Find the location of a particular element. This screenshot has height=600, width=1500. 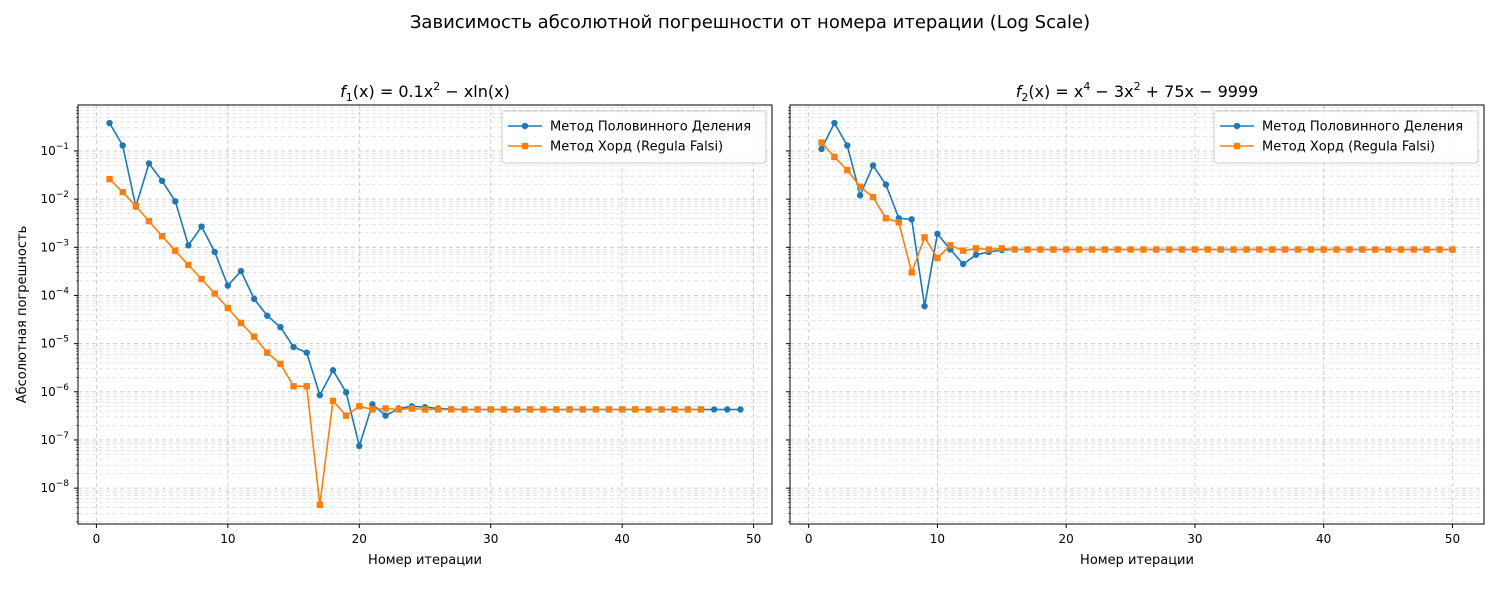

y-tick-label: 10⁻¹ is located at coordinates (54, 150).